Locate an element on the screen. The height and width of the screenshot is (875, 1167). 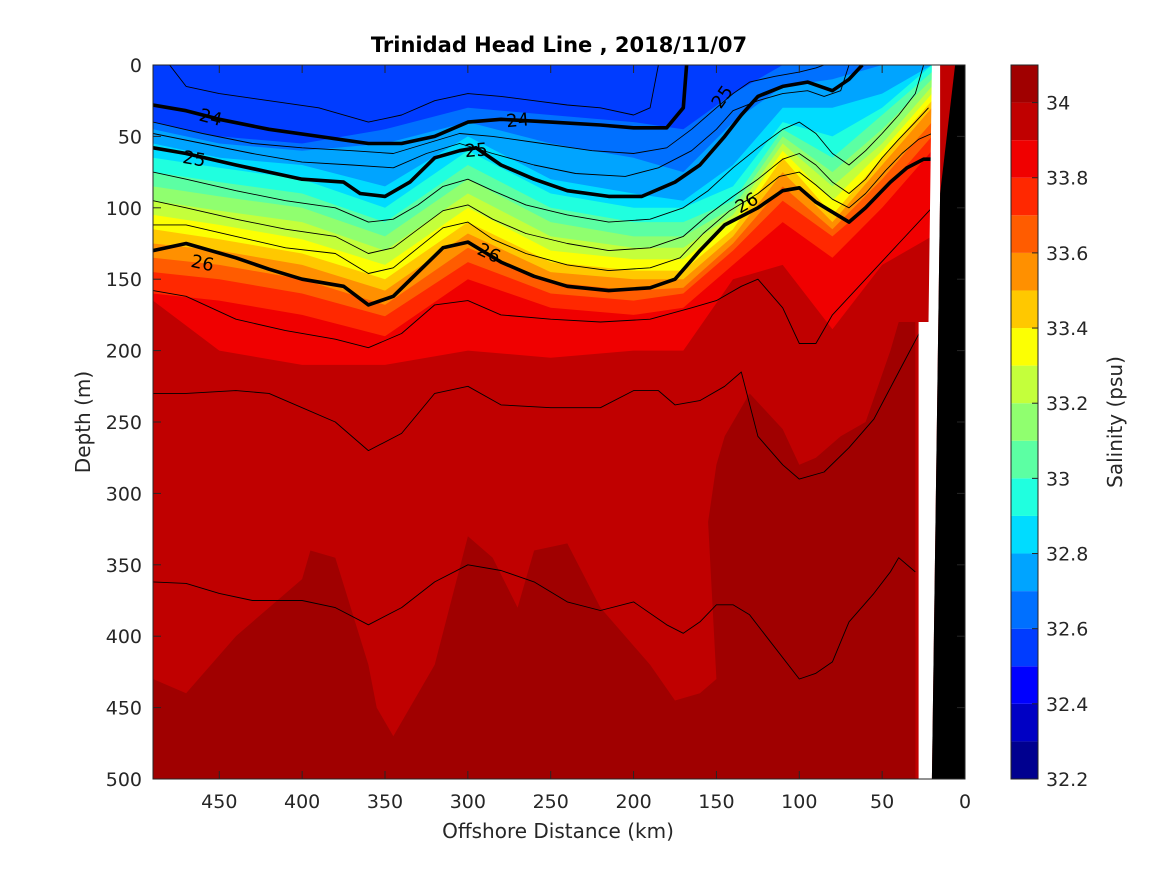
colorbar-tick-label: 32.8 is located at coordinates (1067, 555).